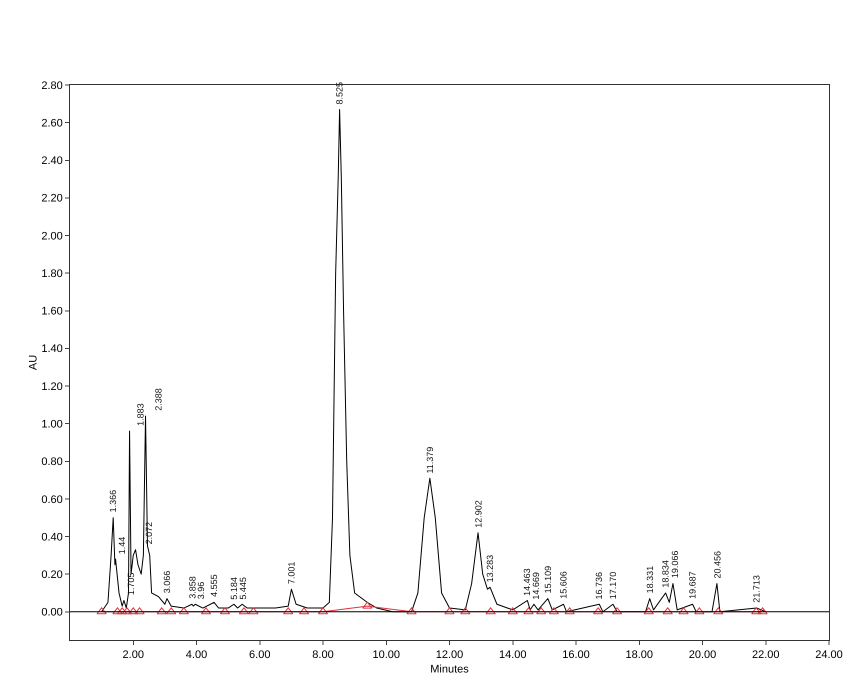 This screenshot has width=854, height=700. I want to click on y-tick-label: 0.00, so click(52, 612).